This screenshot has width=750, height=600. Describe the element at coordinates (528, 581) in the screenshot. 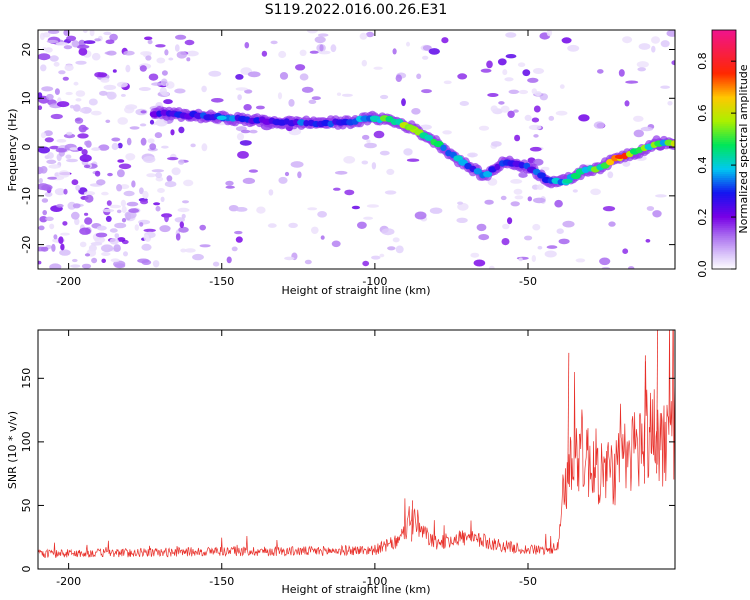

I see `snr-x-tick-label: -50` at that location.